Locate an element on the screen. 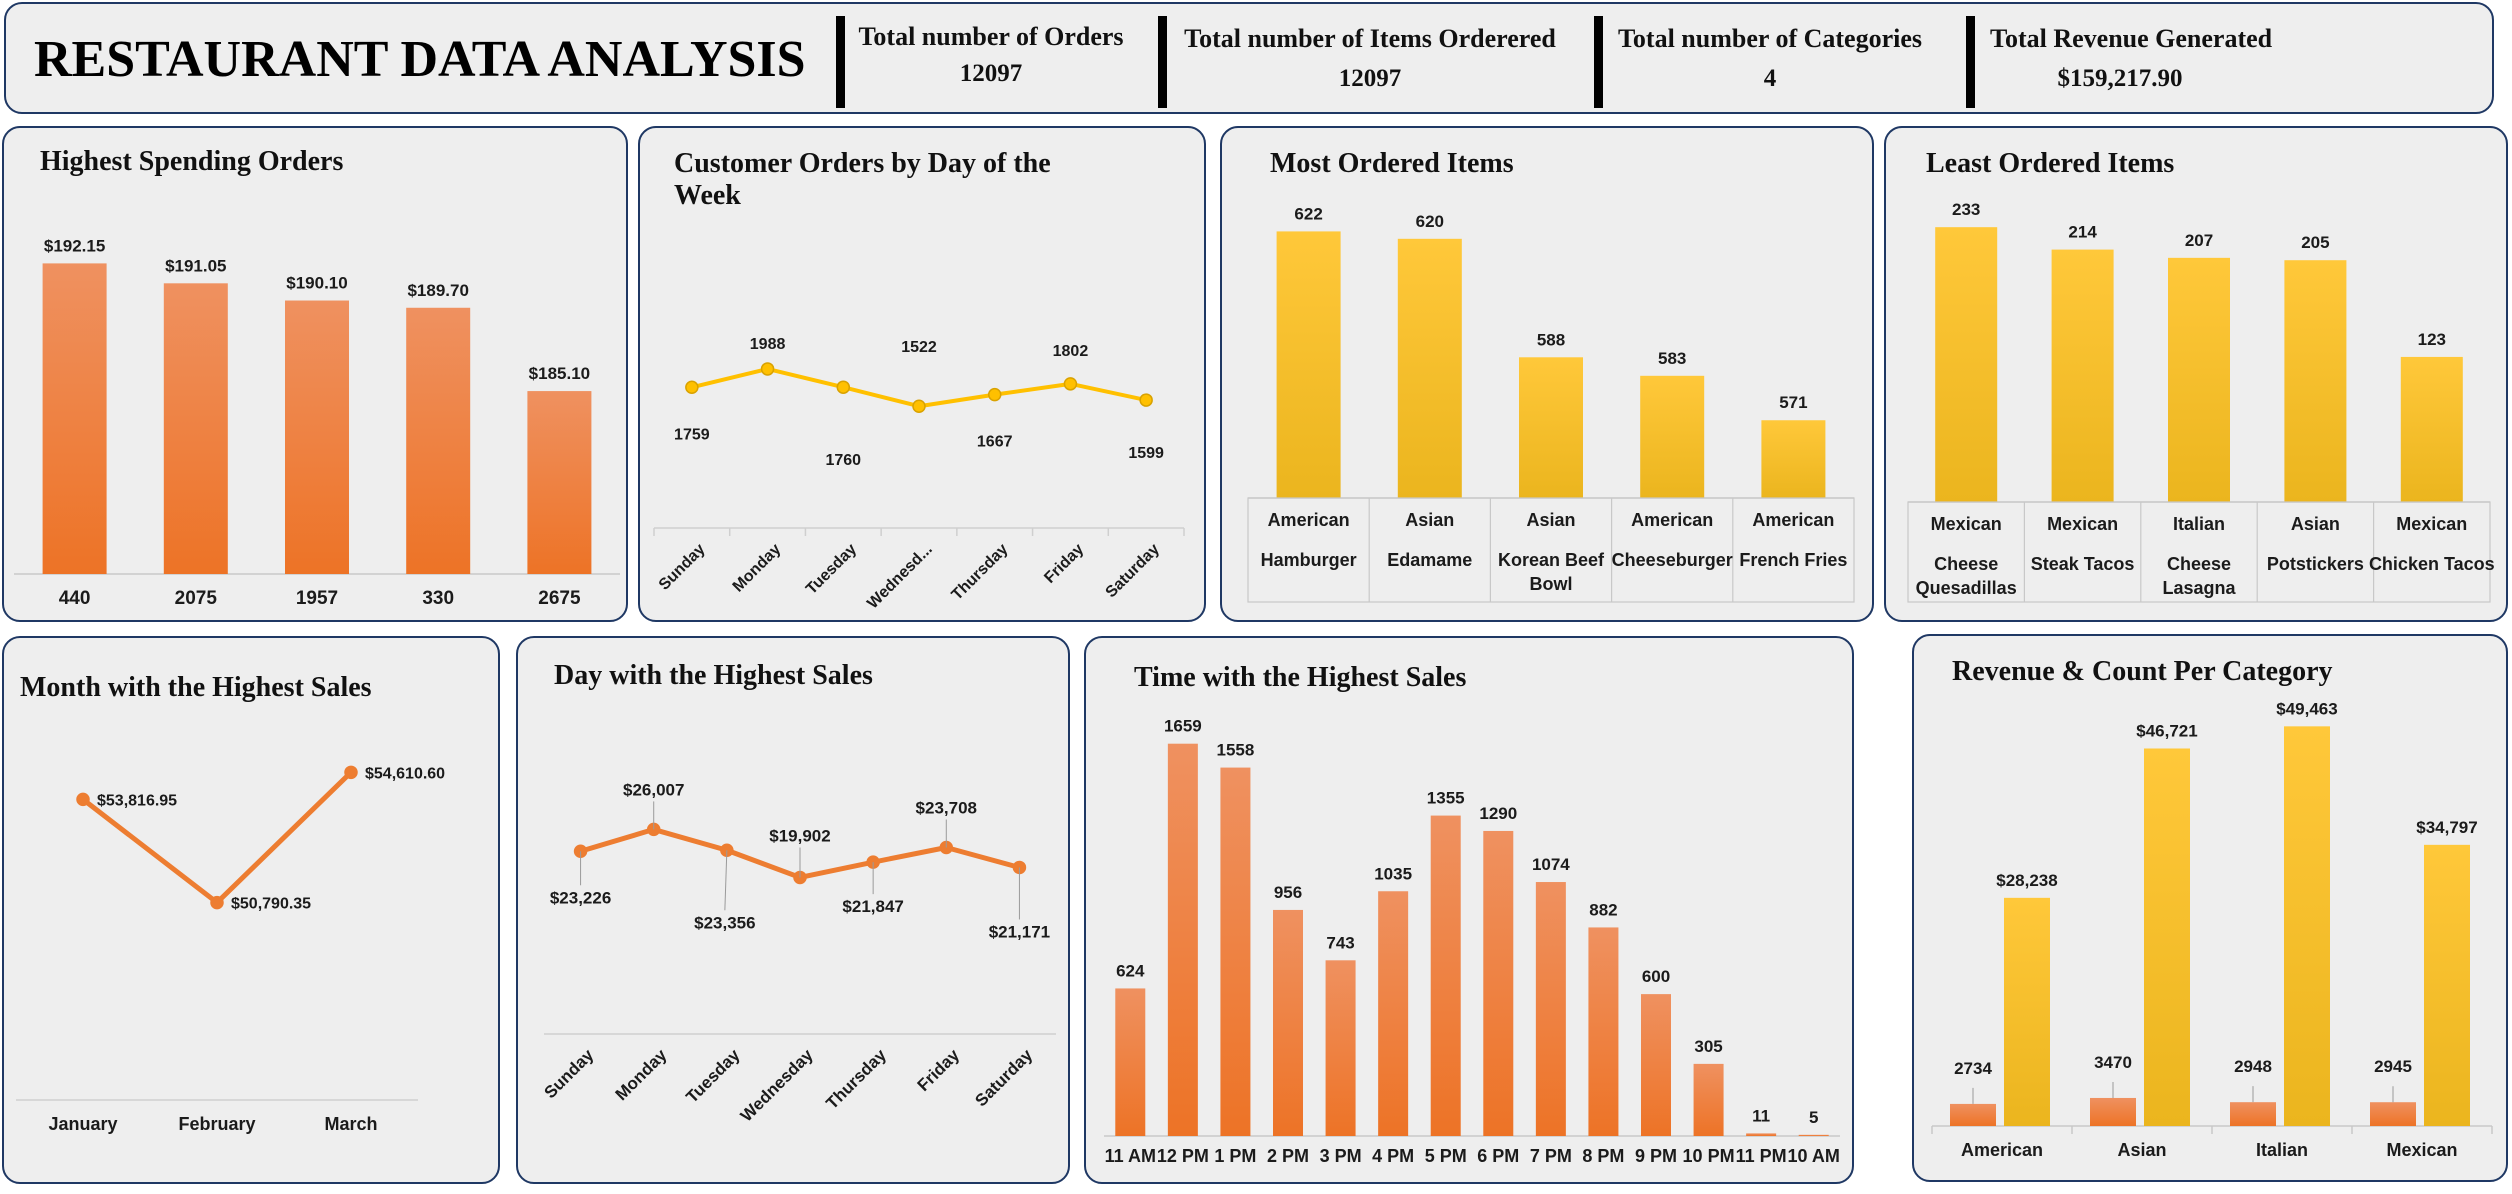 The width and height of the screenshot is (2512, 1194). data-label: 583 is located at coordinates (1672, 358).